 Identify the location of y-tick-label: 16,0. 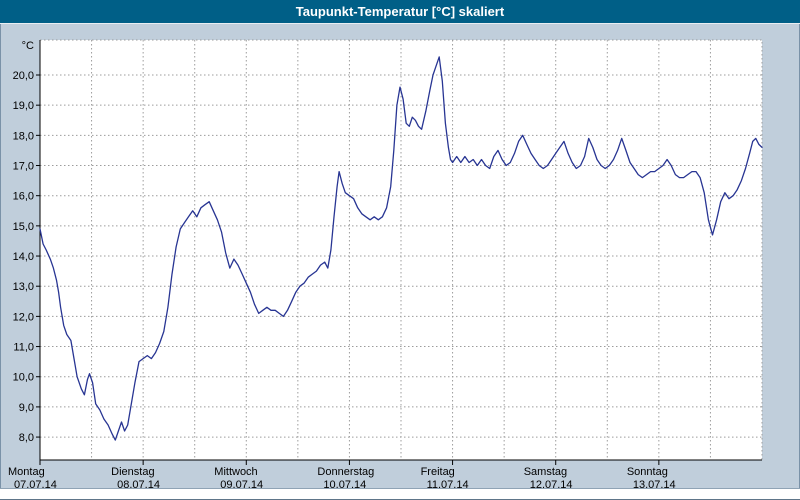
(23, 197).